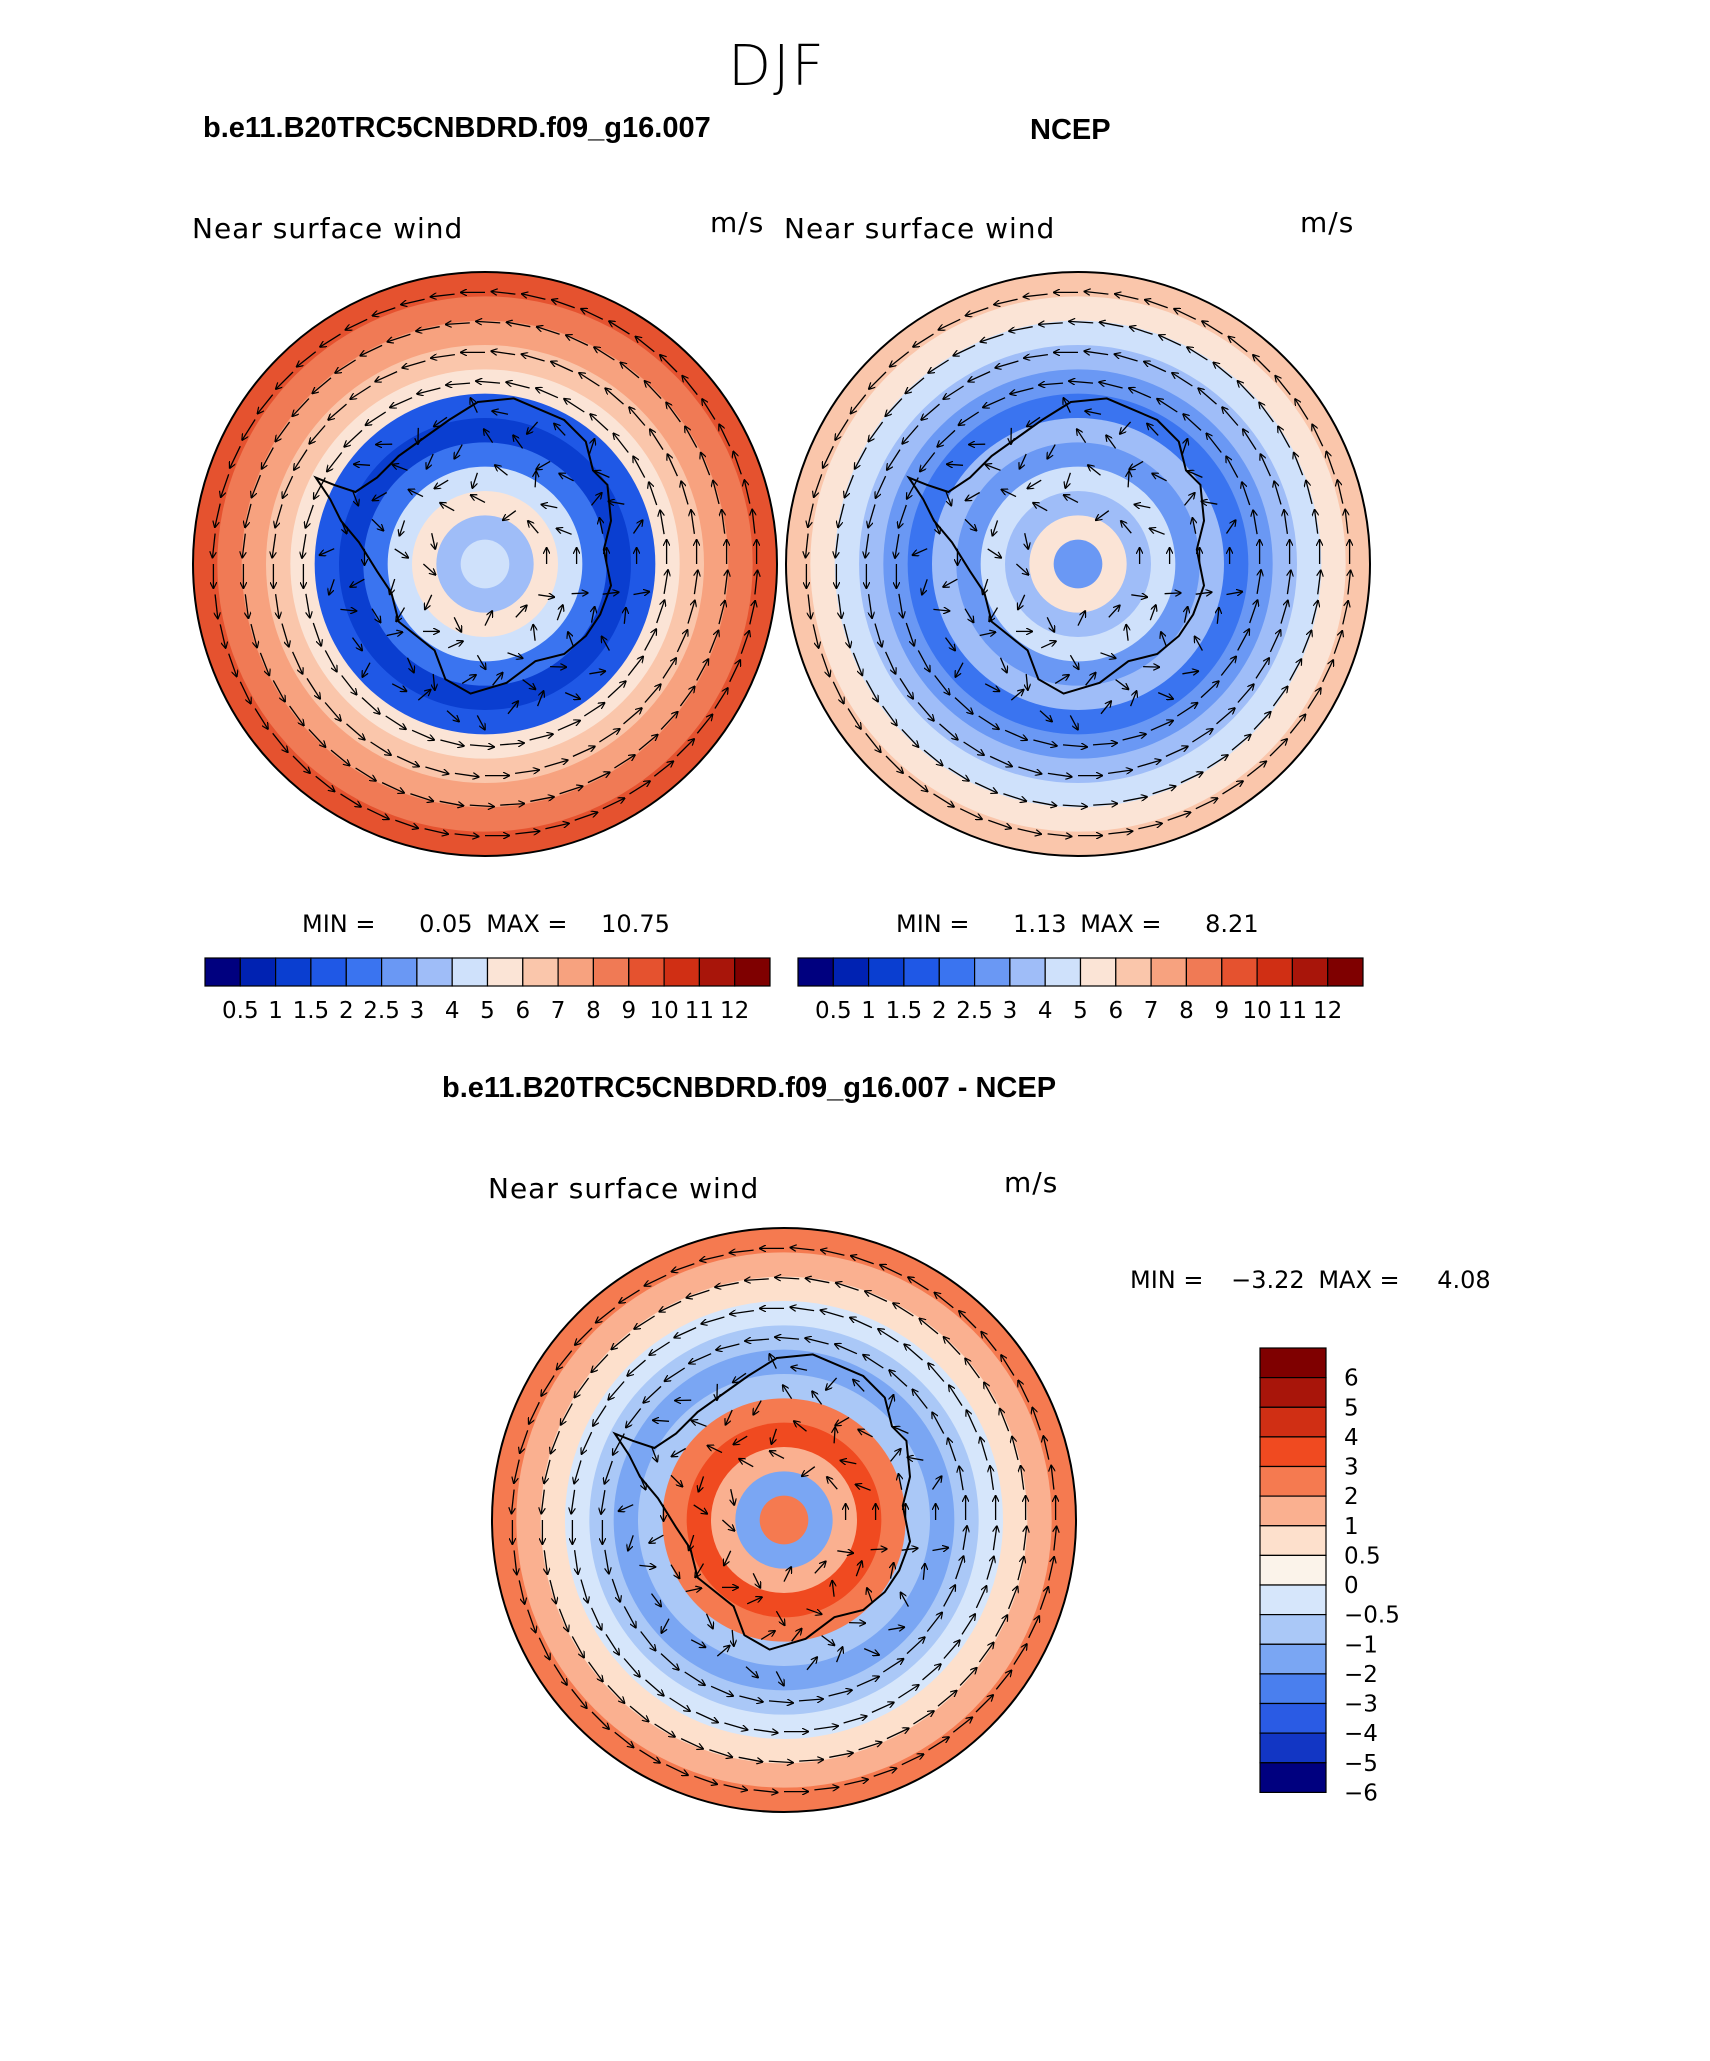 The height and width of the screenshot is (2061, 1710). Describe the element at coordinates (487, 990) in the screenshot. I see `panel1-colorbar: 0.5 1 1.5 2 2.5 3 4 5 6 7 8 9 10 11 12` at that location.